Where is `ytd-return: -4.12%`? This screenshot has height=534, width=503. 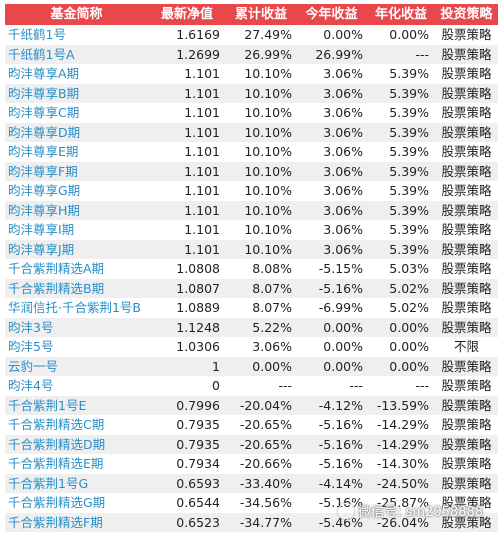 ytd-return: -4.12% is located at coordinates (340, 405).